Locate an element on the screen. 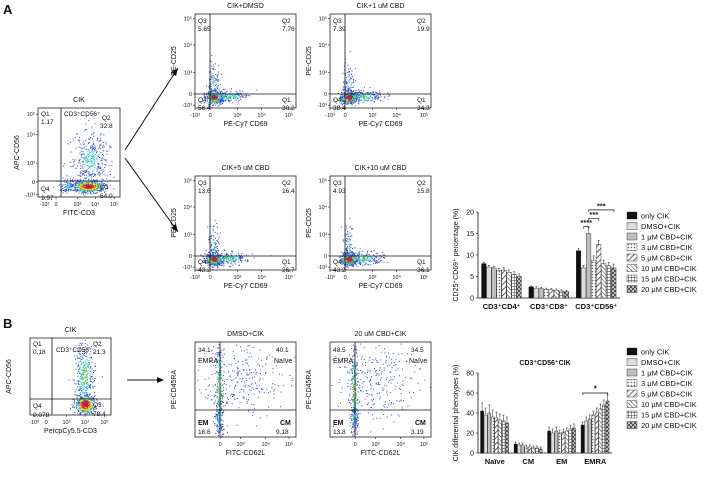  plot-frame is located at coordinates (380, 61).